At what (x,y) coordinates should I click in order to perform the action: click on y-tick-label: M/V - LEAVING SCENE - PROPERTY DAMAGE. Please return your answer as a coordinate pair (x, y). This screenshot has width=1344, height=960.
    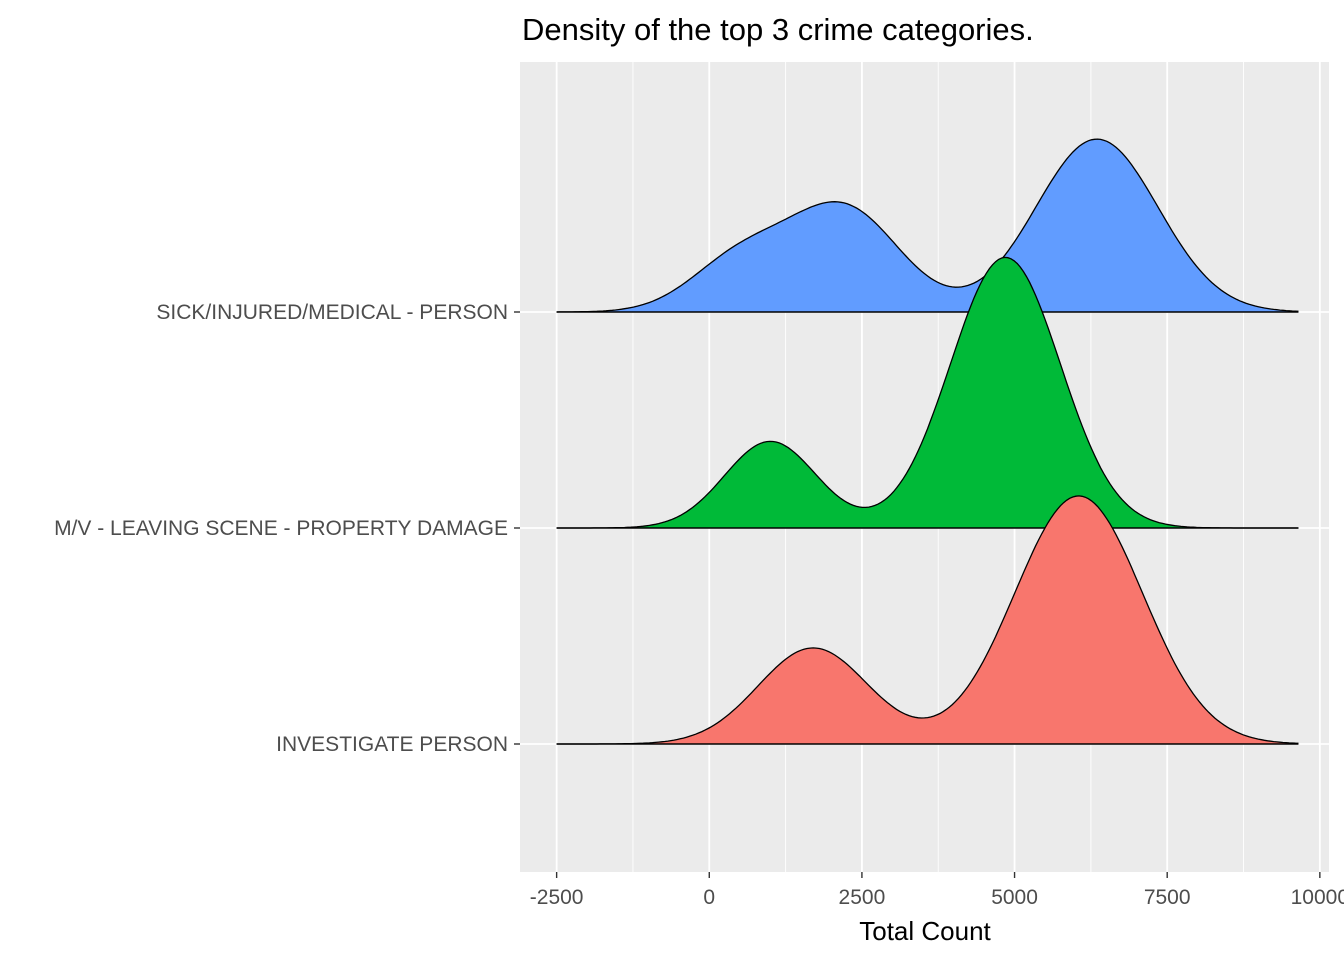
    Looking at the image, I should click on (281, 528).